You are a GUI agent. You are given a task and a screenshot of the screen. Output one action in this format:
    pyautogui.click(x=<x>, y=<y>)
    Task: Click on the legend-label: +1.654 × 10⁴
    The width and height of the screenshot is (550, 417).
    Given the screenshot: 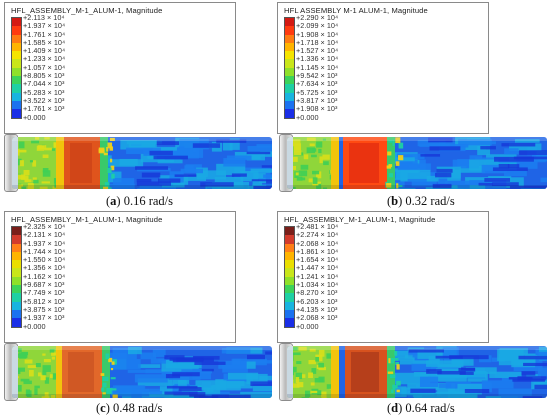 What is the action you would take?
    pyautogui.click(x=317, y=260)
    